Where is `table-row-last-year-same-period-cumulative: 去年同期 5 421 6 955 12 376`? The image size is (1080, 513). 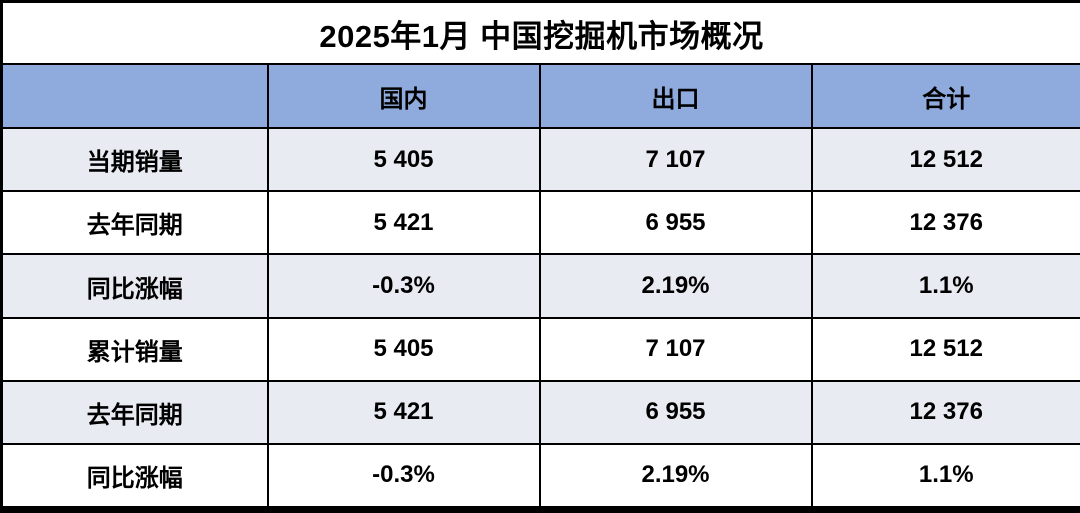 table-row-last-year-same-period-cumulative: 去年同期 5 421 6 955 12 376 is located at coordinates (540, 412).